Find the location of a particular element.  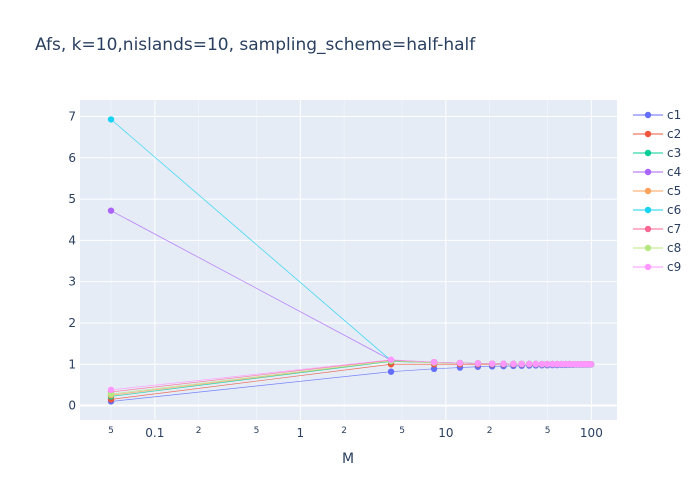

legend-item-c3: c3 is located at coordinates (657, 153).